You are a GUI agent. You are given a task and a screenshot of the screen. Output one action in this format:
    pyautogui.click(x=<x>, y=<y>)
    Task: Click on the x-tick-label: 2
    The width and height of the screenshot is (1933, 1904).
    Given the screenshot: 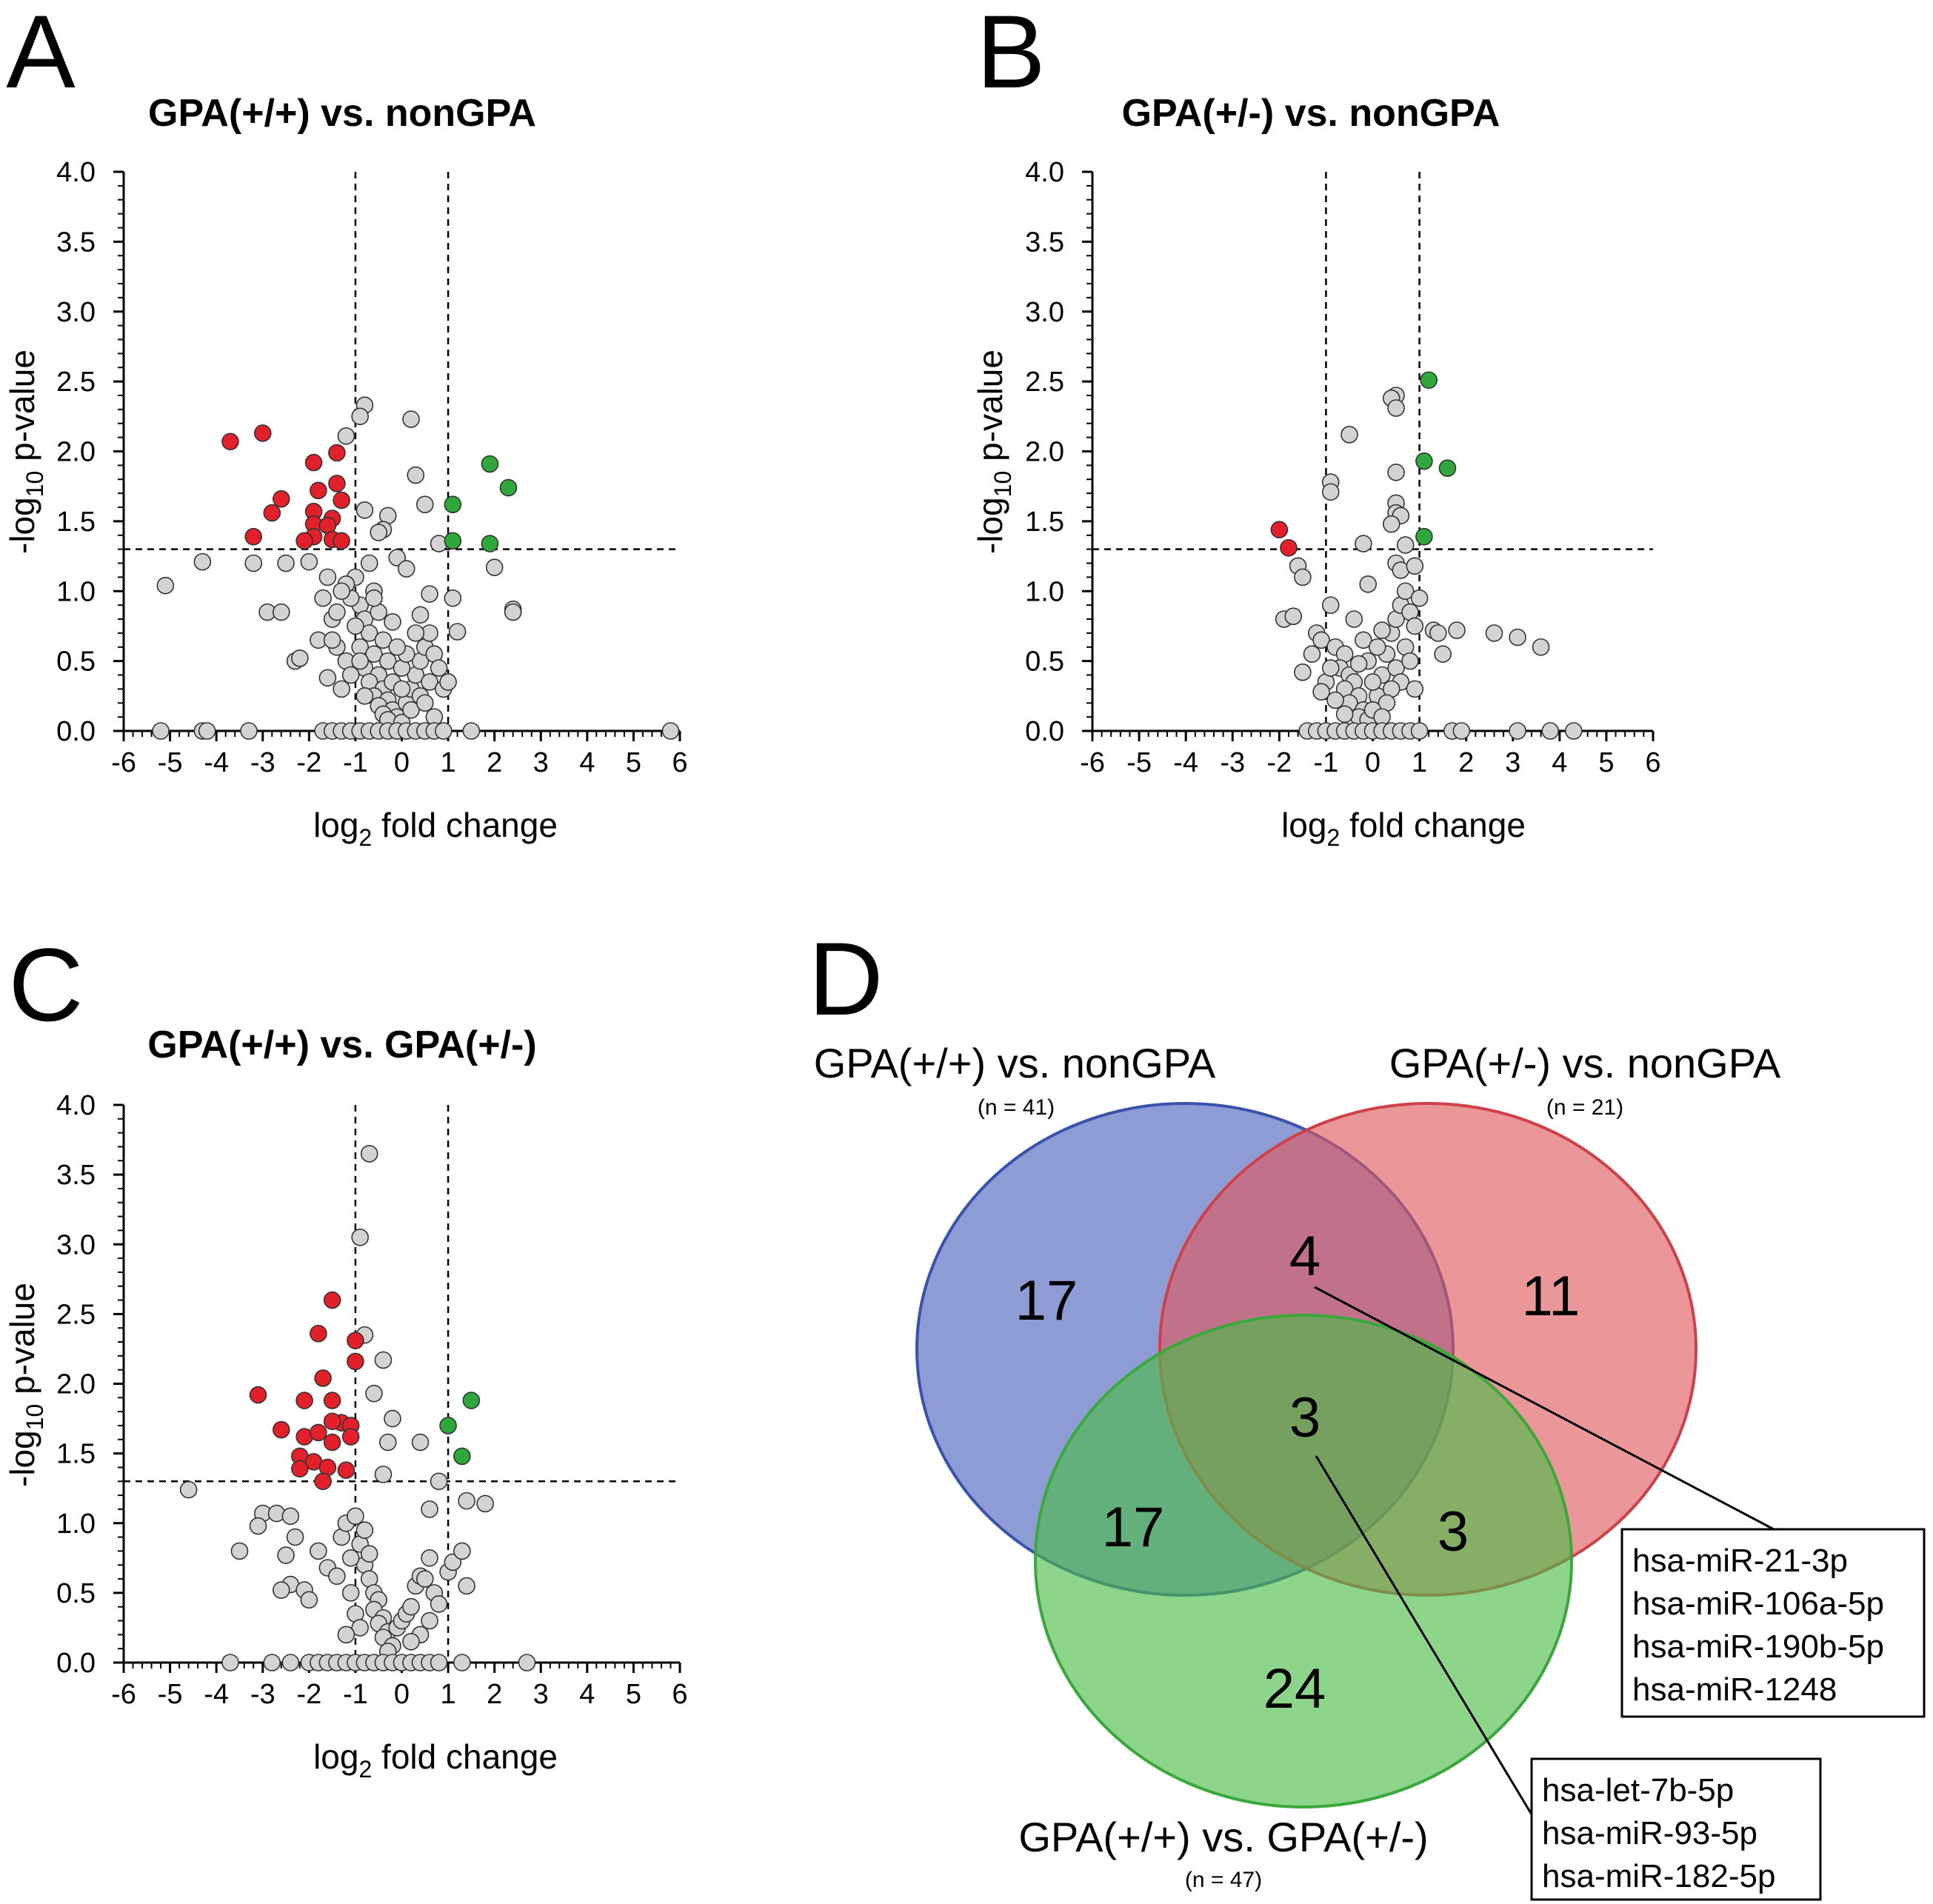 What is the action you would take?
    pyautogui.click(x=494, y=1695)
    